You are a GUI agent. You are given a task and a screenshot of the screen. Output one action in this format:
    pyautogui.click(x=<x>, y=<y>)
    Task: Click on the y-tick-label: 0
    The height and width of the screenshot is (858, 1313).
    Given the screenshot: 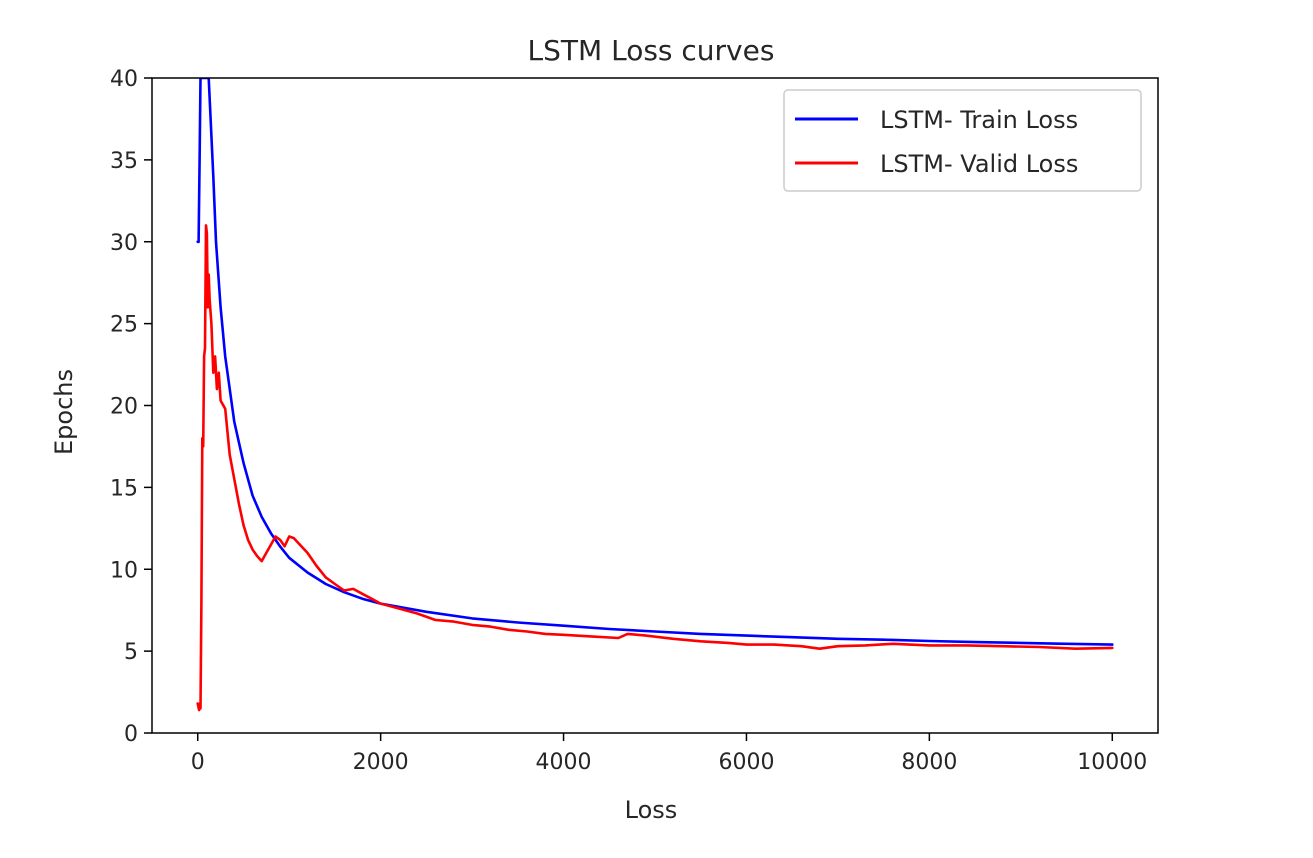 What is the action you would take?
    pyautogui.click(x=131, y=734)
    